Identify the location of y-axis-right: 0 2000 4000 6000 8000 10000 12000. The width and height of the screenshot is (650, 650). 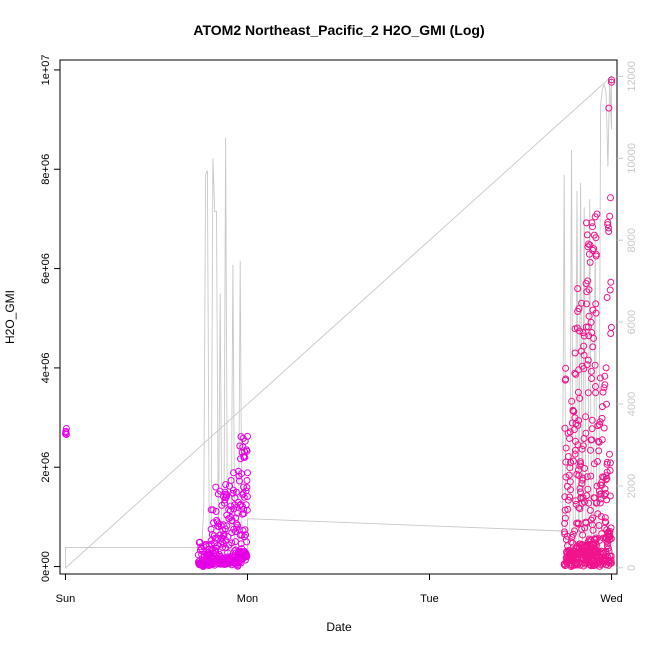
(627, 316).